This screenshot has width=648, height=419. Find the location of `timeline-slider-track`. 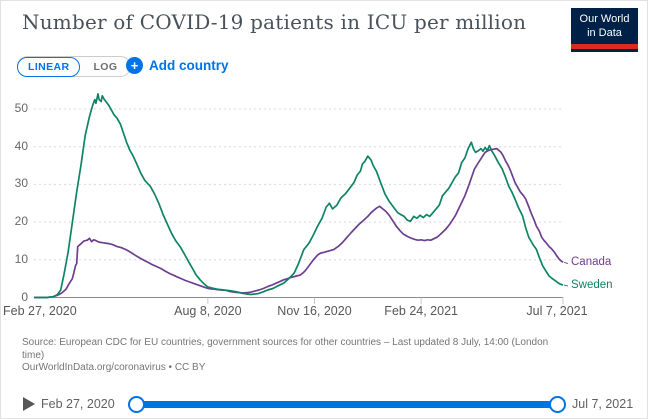

timeline-slider-track is located at coordinates (347, 404).